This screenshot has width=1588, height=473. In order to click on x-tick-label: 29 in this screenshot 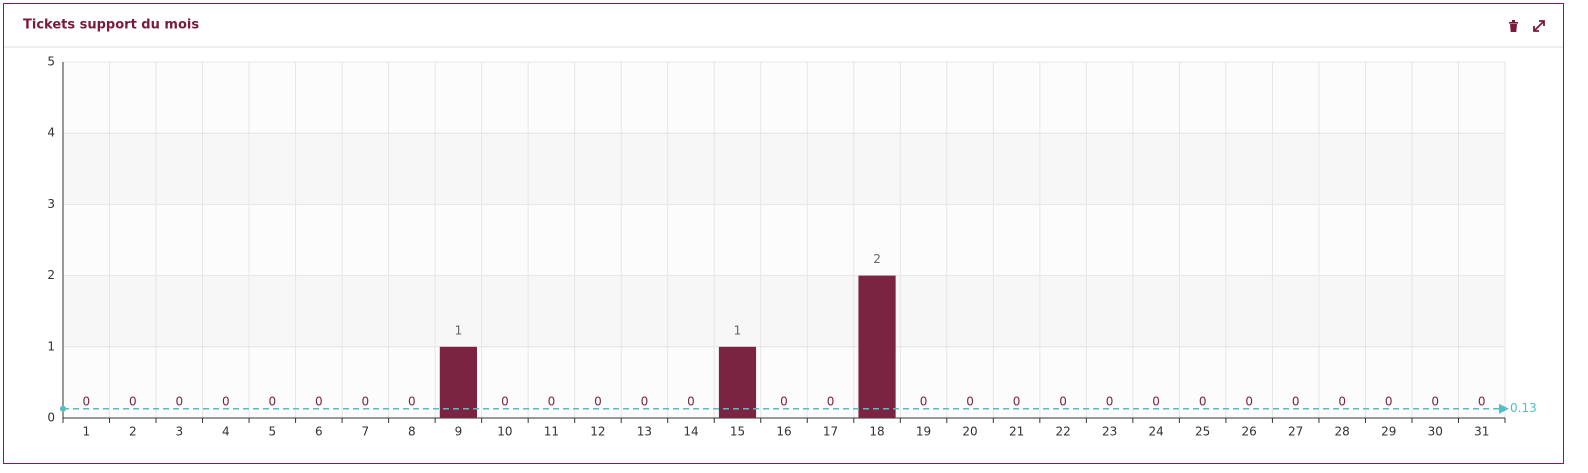, I will do `click(1388, 432)`.